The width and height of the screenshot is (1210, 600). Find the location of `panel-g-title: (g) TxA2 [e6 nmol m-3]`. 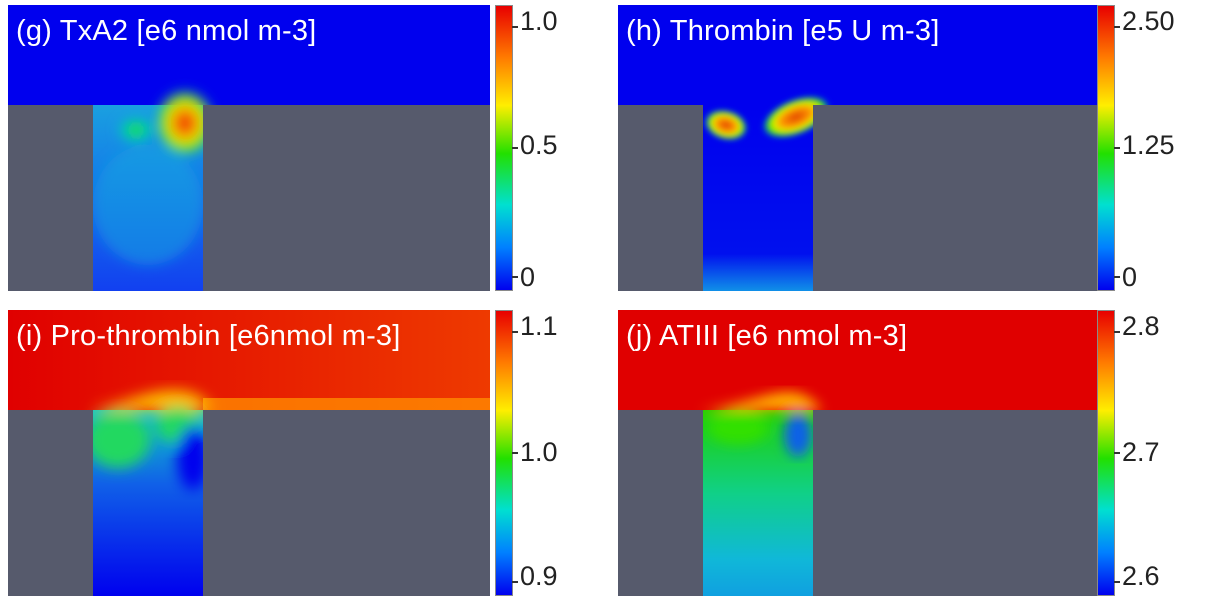

panel-g-title: (g) TxA2 [e6 nmol m-3] is located at coordinates (166, 31).